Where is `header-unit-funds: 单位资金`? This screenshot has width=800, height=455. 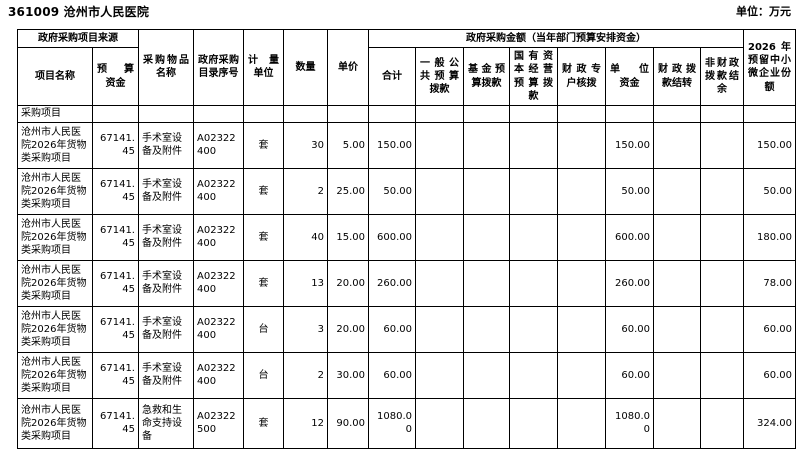 header-unit-funds: 单位资金 is located at coordinates (629, 76).